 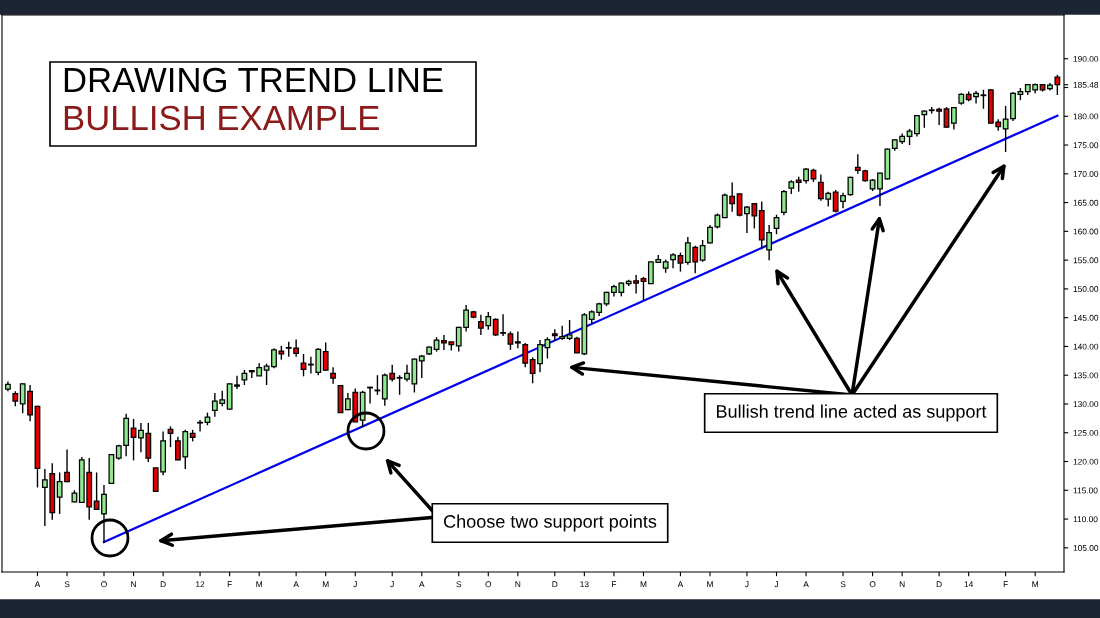 I want to click on y-tick-label: 140.00, so click(x=1086, y=346).